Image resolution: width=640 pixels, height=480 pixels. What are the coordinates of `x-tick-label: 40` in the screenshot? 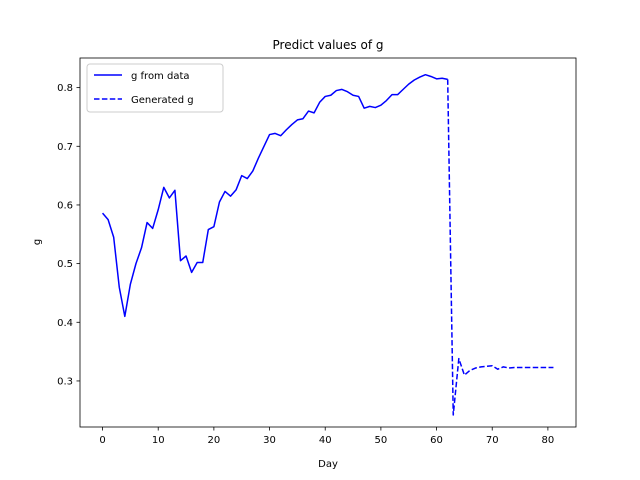 It's located at (325, 440).